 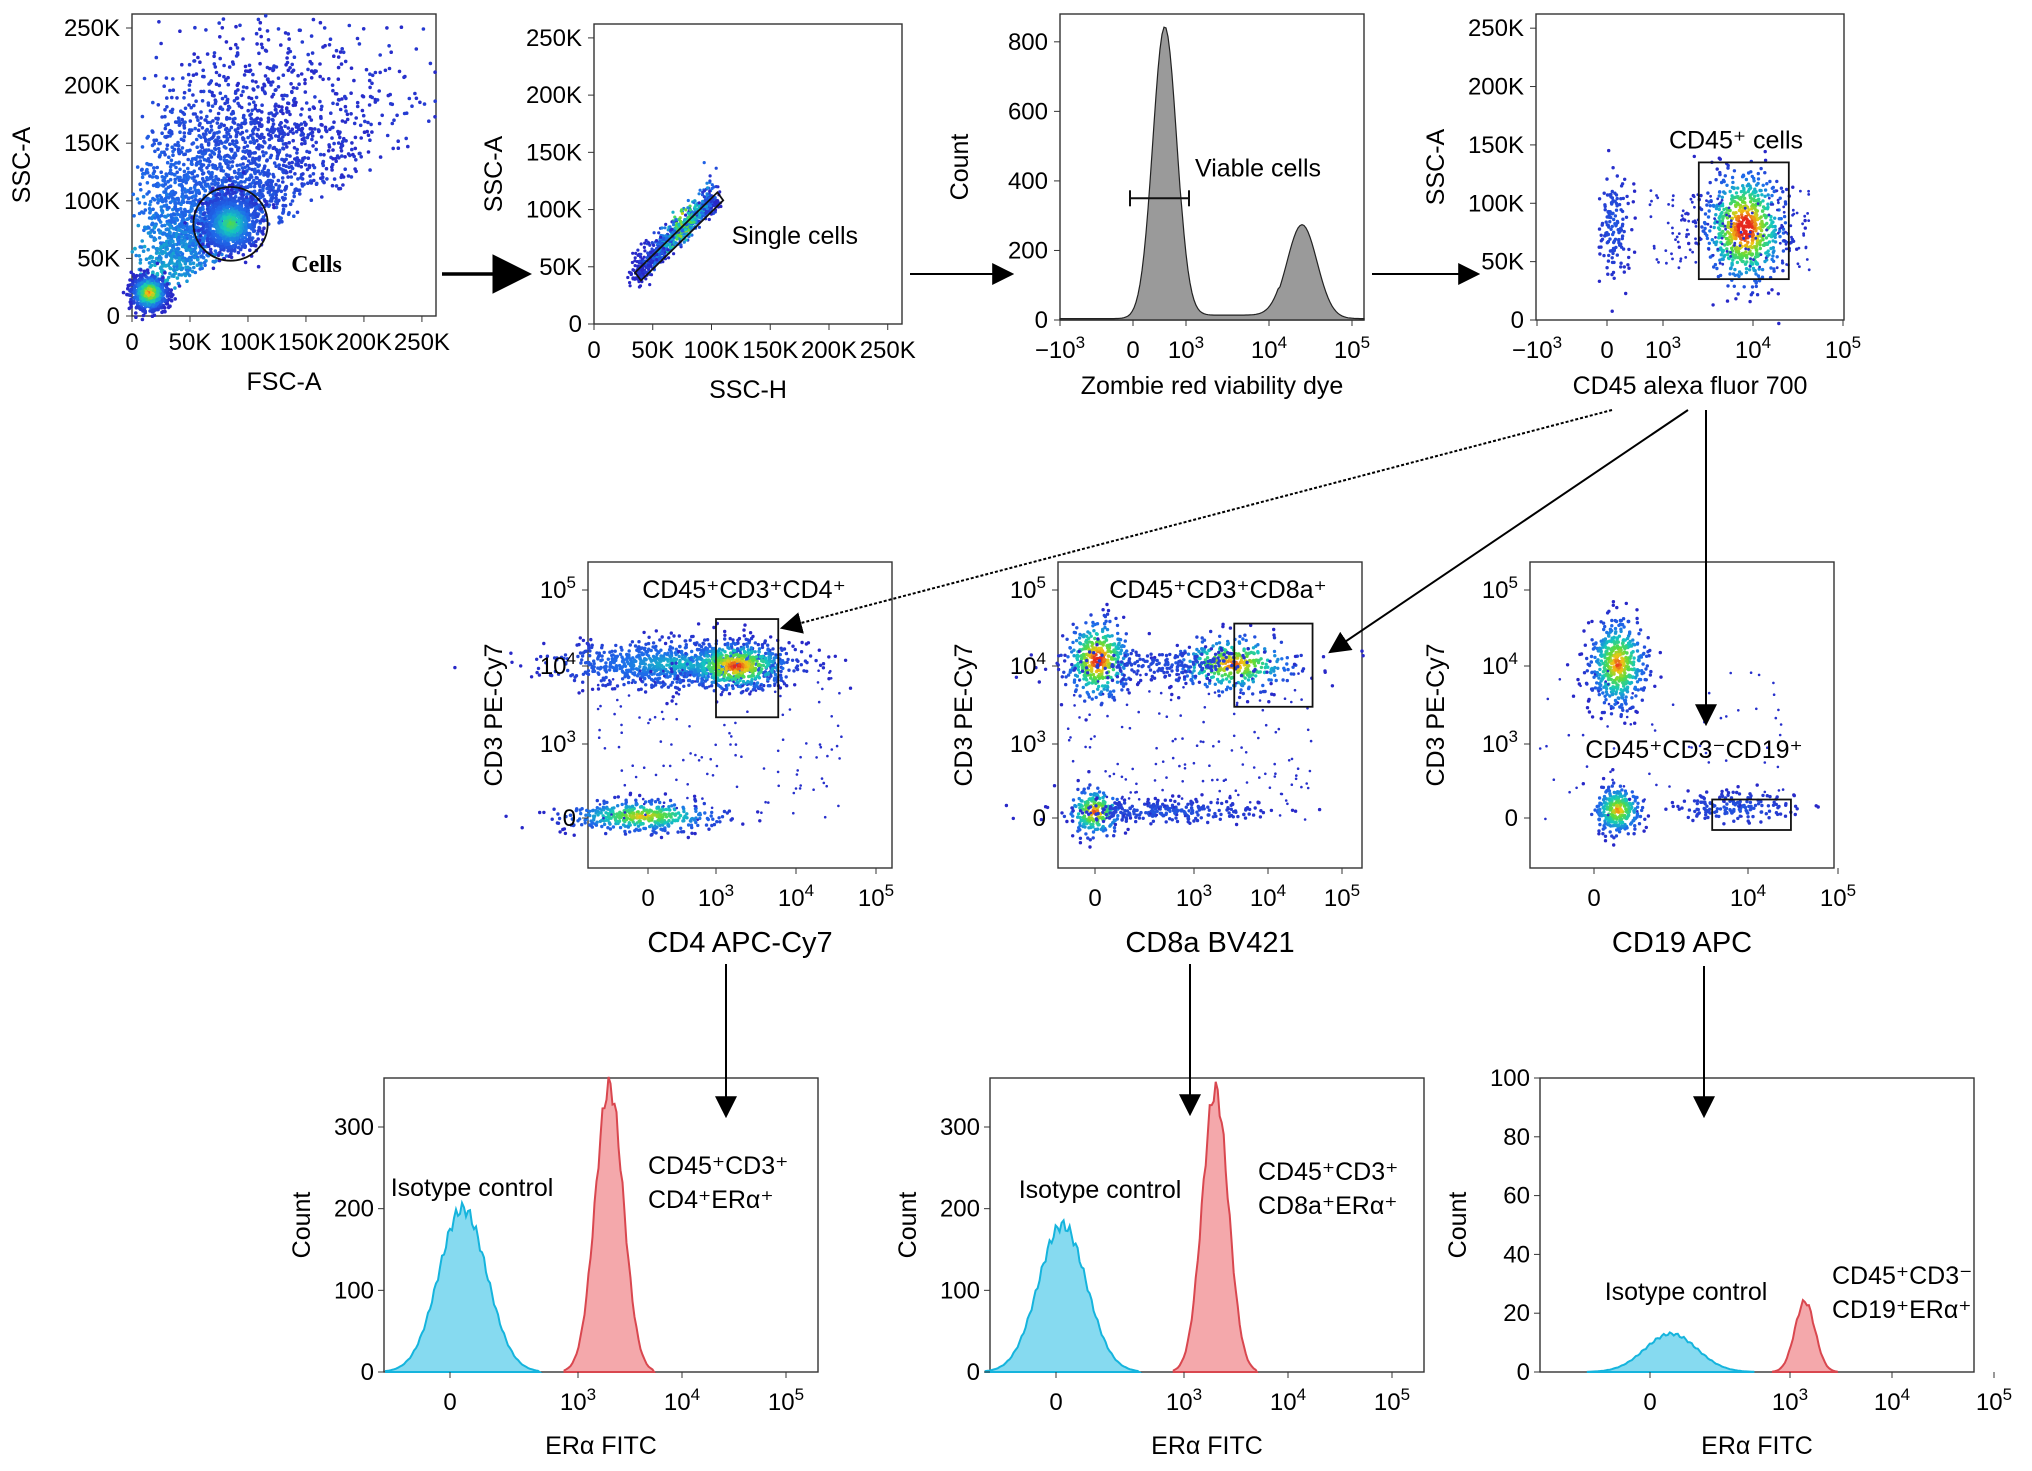 What do you see at coordinates (1352, 348) in the screenshot?
I see `x-tick-label: 105` at bounding box center [1352, 348].